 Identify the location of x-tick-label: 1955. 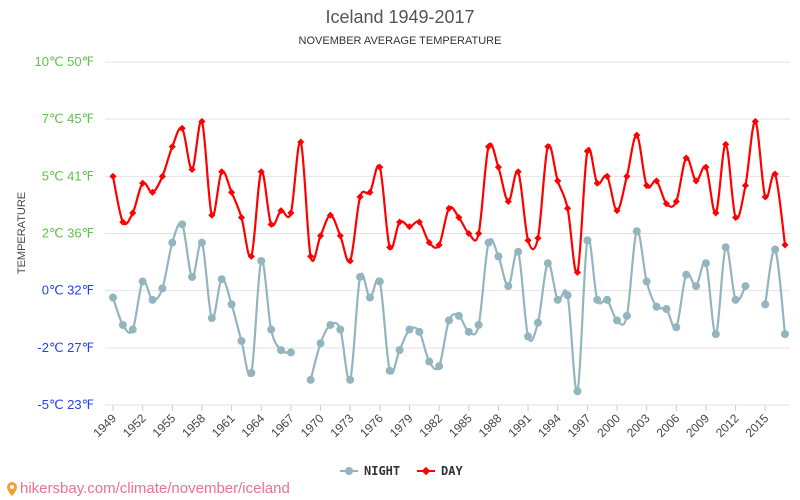
(164, 425).